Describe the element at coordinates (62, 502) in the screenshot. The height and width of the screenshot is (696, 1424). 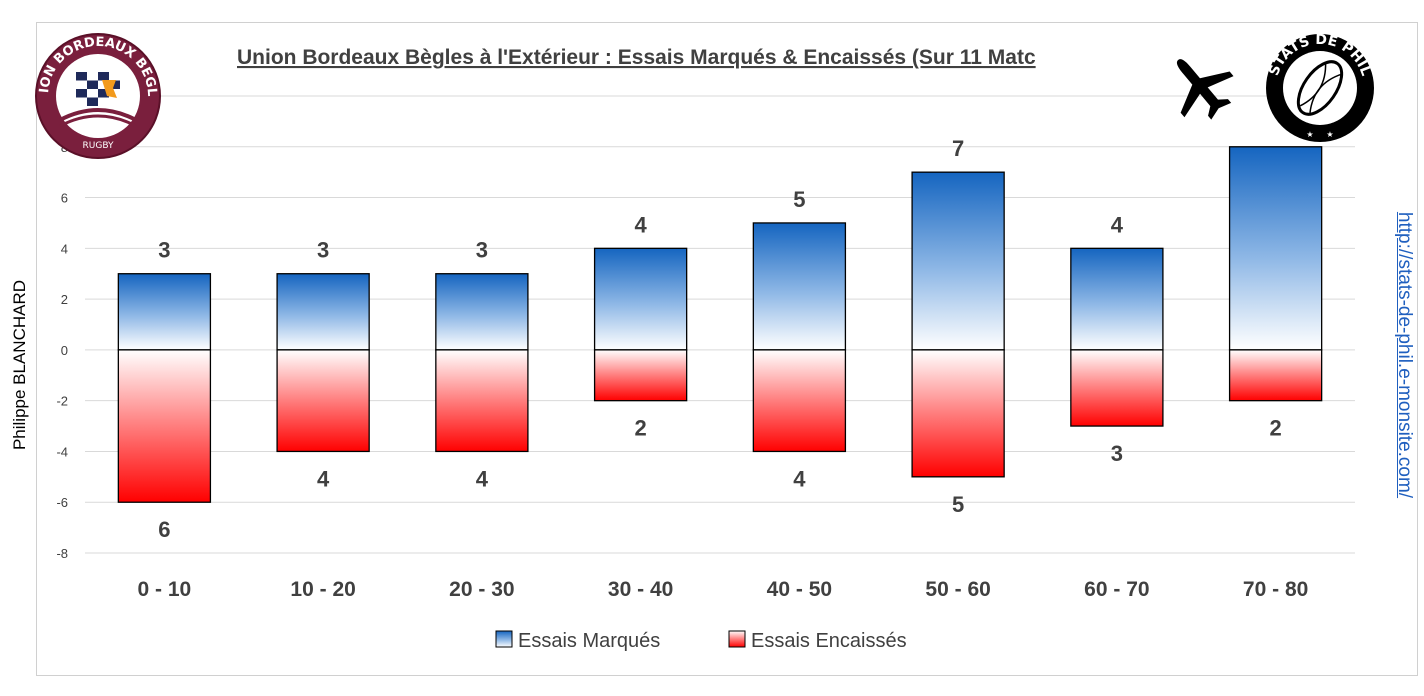
I see `y-tick-label: -6` at that location.